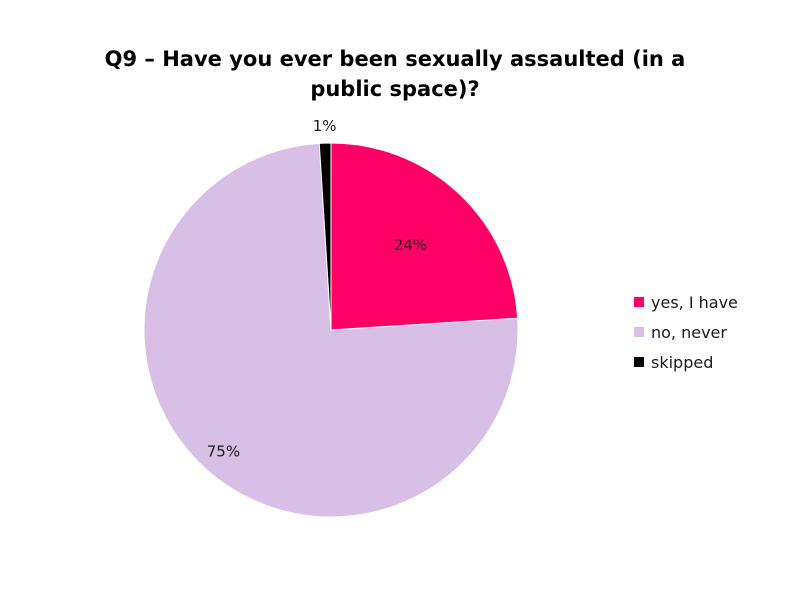 The width and height of the screenshot is (800, 600). I want to click on legend-item-skipped: skipped, so click(686, 362).